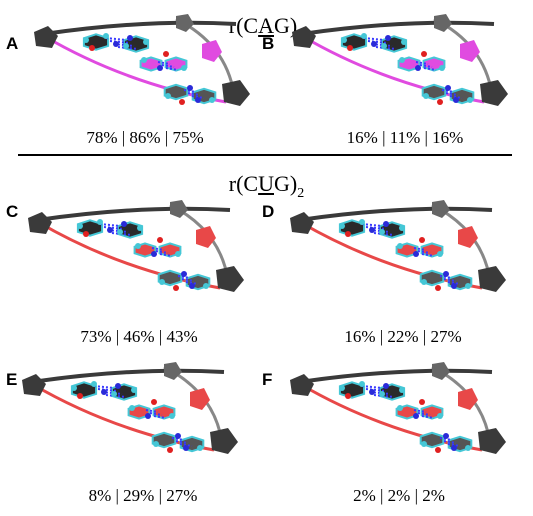 The height and width of the screenshot is (516, 533). I want to click on molecule-panel-c, so click(140, 250).